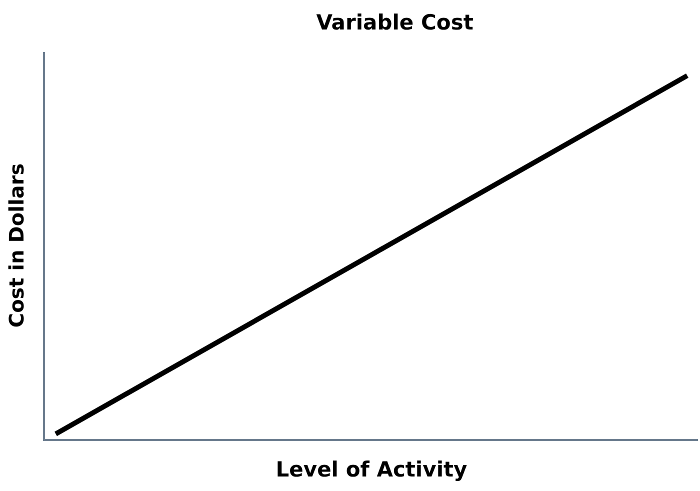 This screenshot has width=700, height=491. Describe the element at coordinates (395, 22) in the screenshot. I see `chart-title: Variable Cost` at that location.